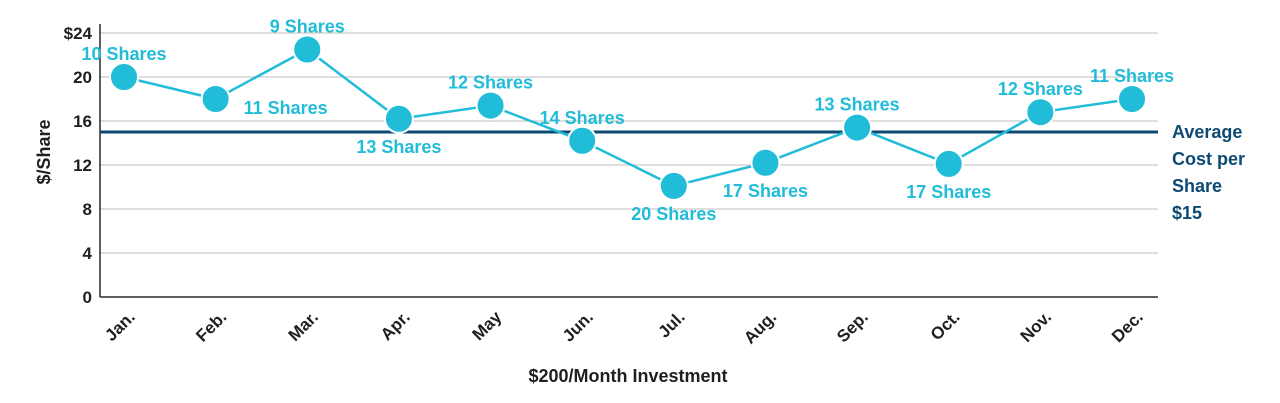 The height and width of the screenshot is (403, 1280). Describe the element at coordinates (1036, 326) in the screenshot. I see `x-tick-label: Nov.` at that location.